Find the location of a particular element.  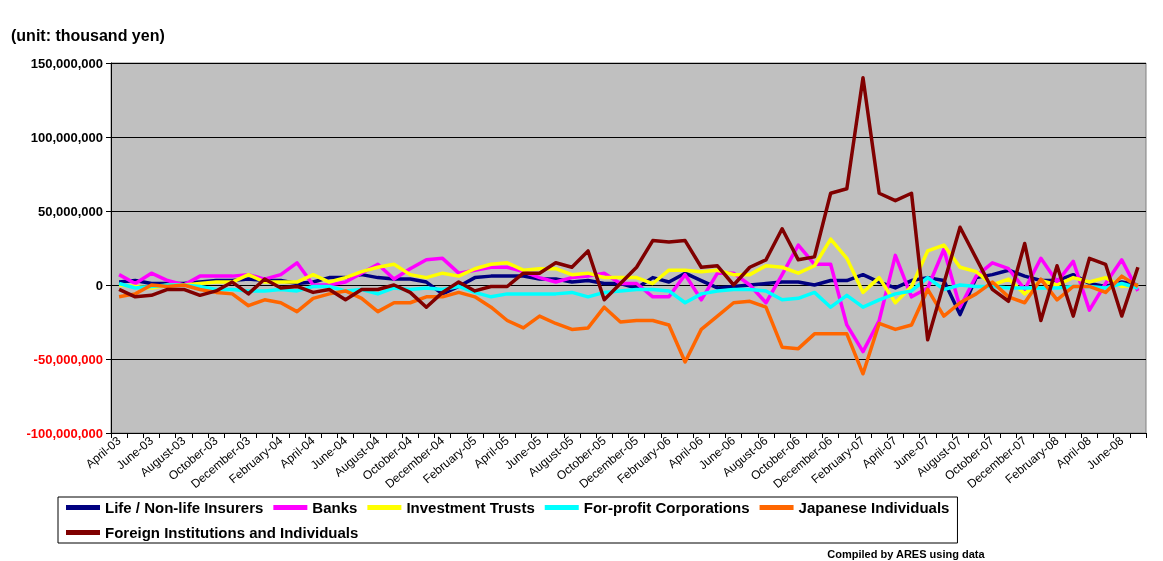

text: Compiled by ARES using data is located at coordinates (906, 553).